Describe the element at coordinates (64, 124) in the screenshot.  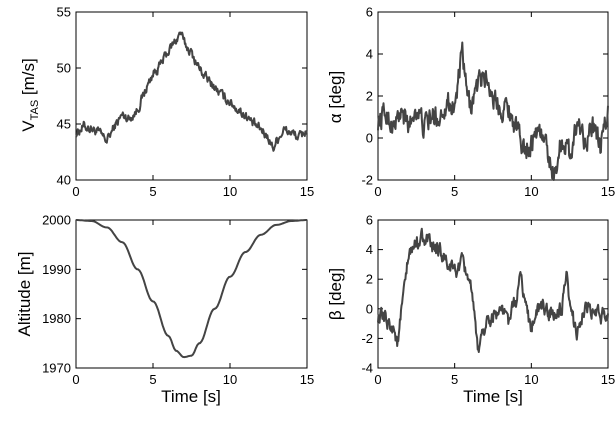
I see `y-tick-label: 45` at that location.